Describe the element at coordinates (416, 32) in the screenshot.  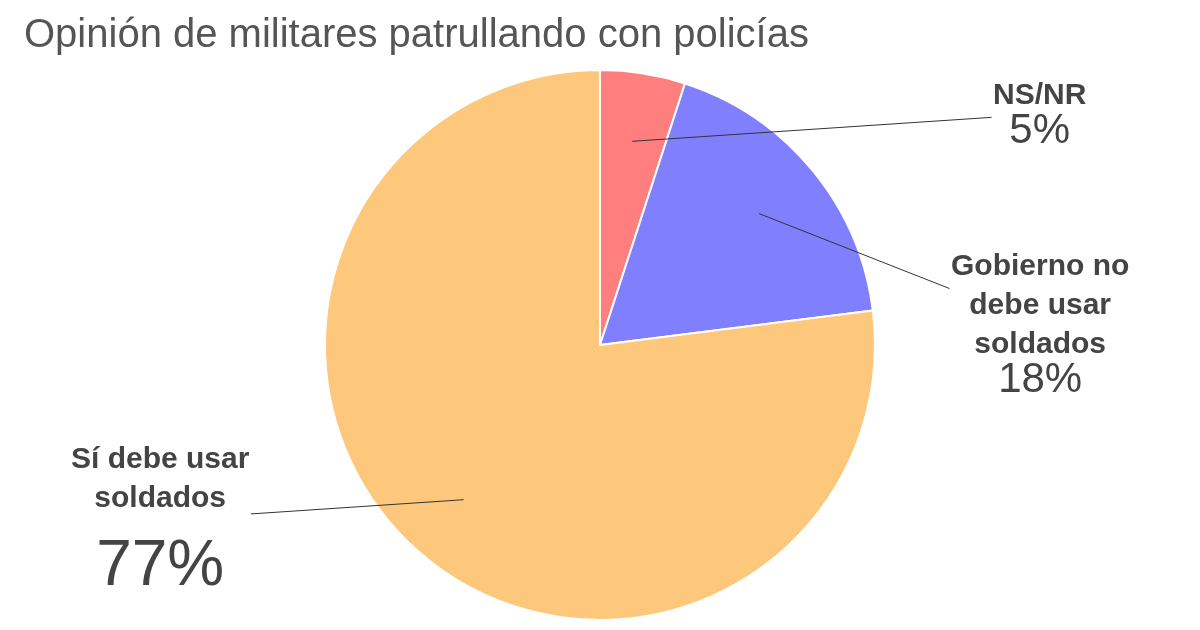
I see `chart-title: Opinión de militares patrullando con policías` at that location.